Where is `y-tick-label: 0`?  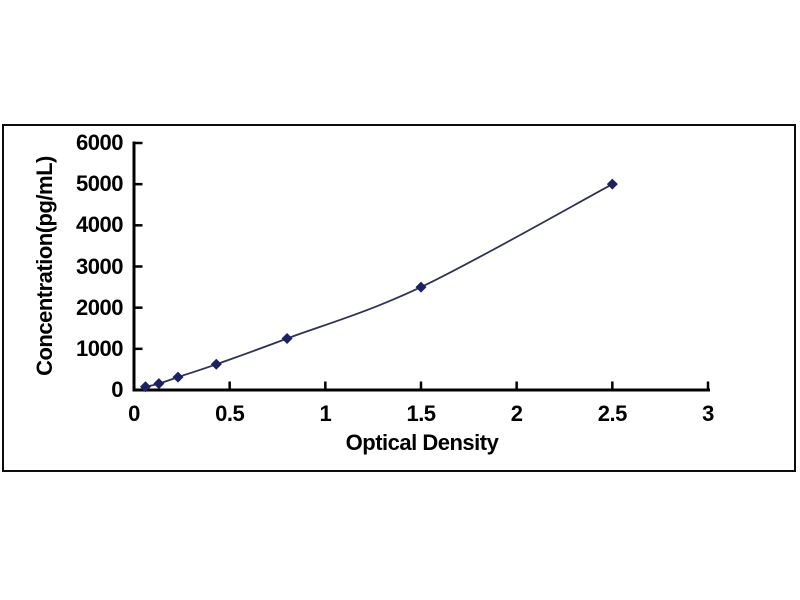
y-tick-label: 0 is located at coordinates (117, 389).